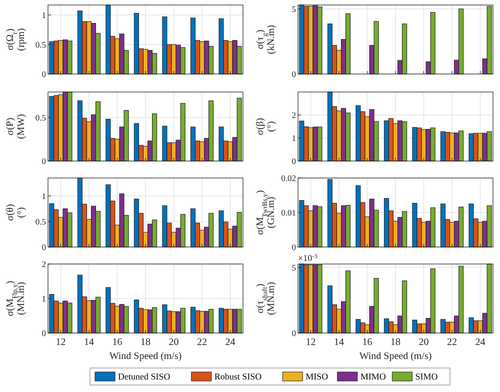 The height and width of the screenshot is (392, 500). I want to click on legend-label: MISO, so click(317, 377).